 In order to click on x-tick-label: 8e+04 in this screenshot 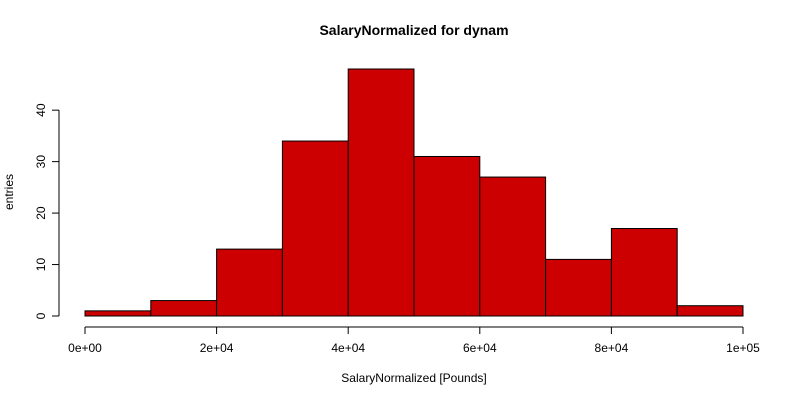, I will do `click(612, 348)`.